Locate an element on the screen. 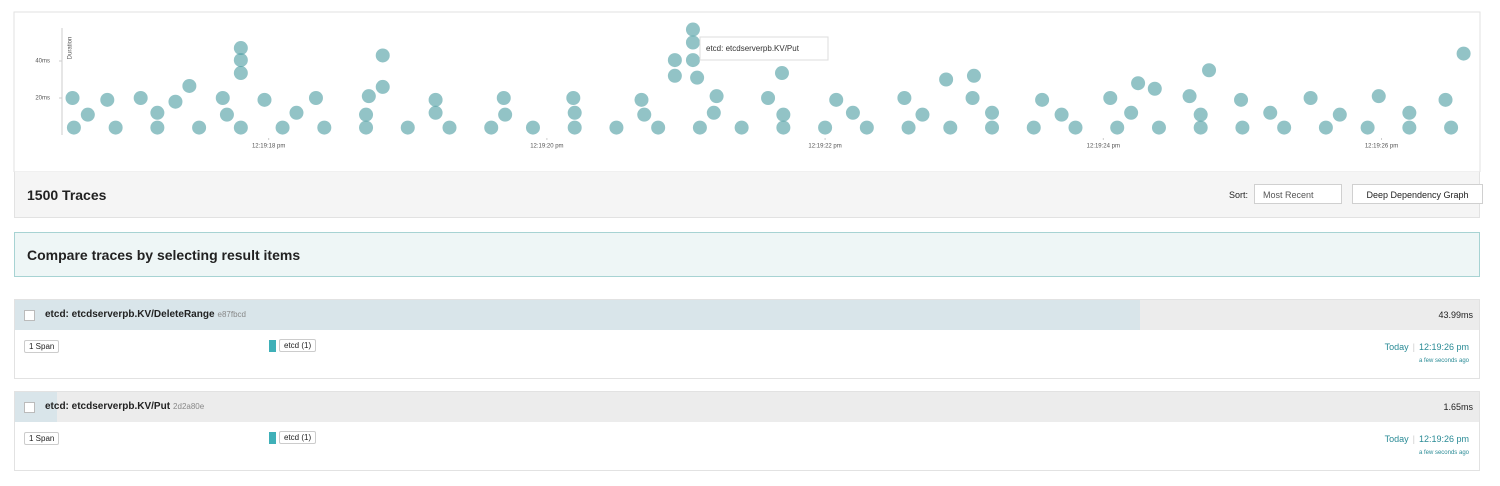  trace-title: etcd: etcdserverpb.KV/Put 2d2a80e is located at coordinates (124, 406).